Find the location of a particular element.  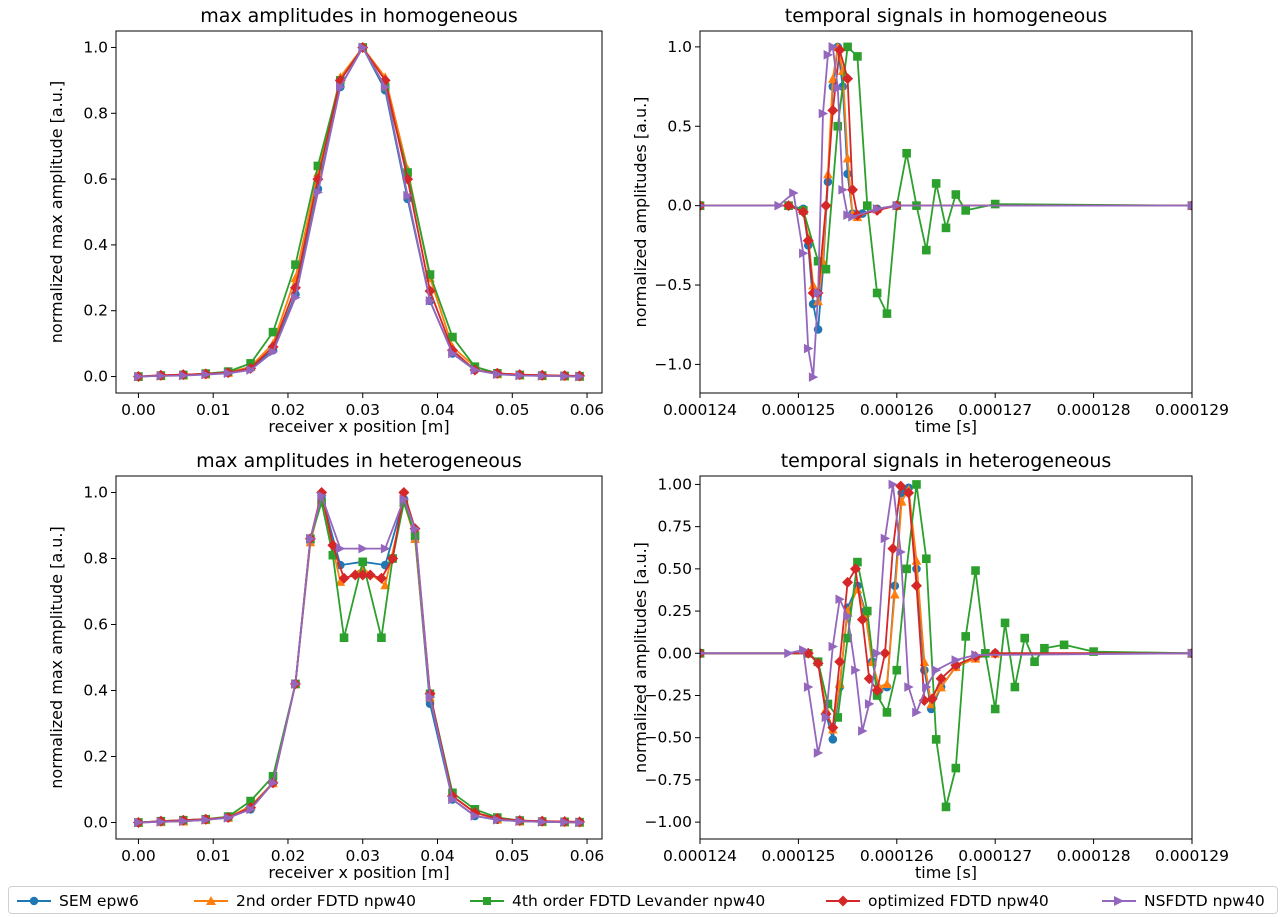

x-tick-label: 0.000125 is located at coordinates (798, 410).